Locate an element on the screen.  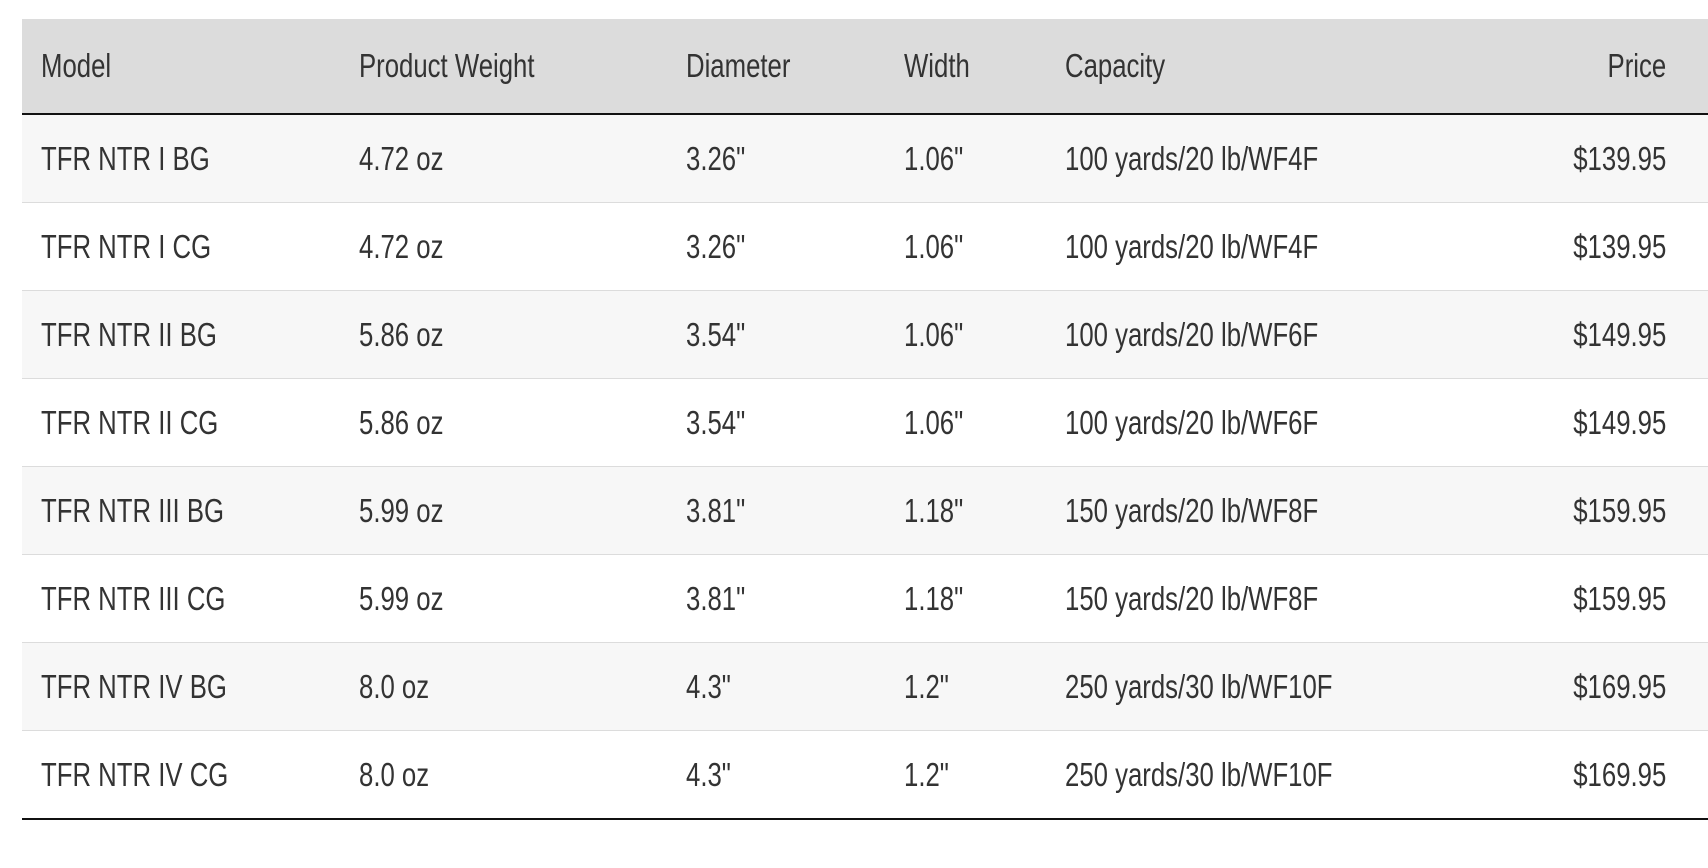
cell-model: TFR NTR III CG is located at coordinates (133, 598).